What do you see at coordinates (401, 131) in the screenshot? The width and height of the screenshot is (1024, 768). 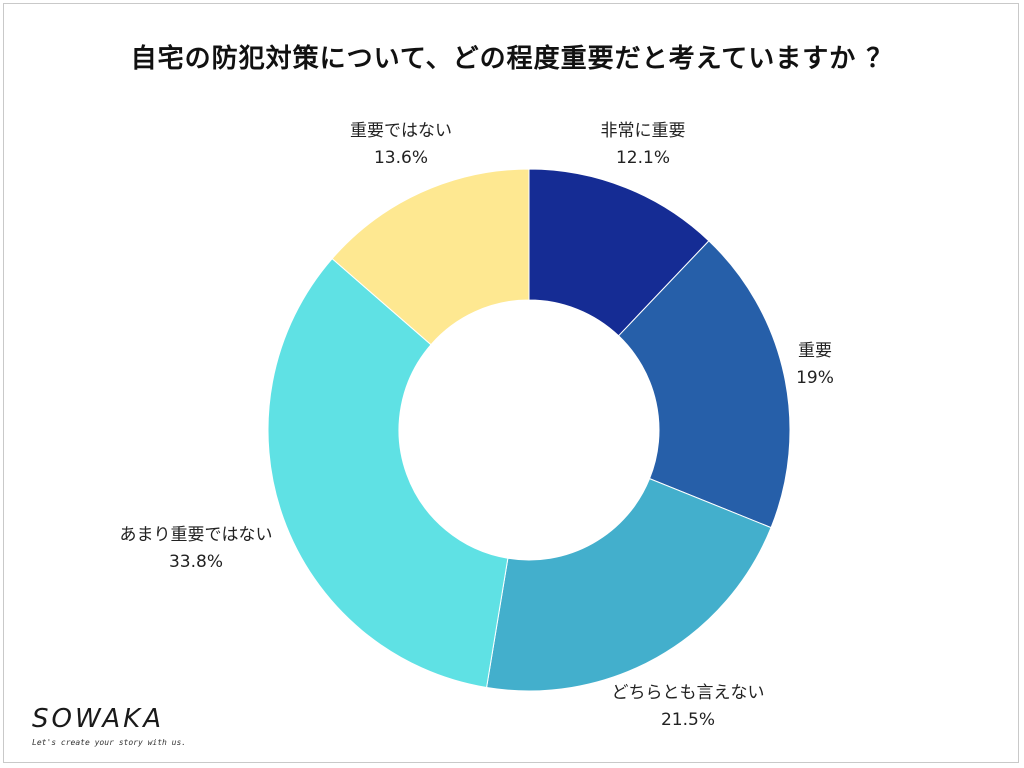 I see `slice-category-label: 重要ではない` at bounding box center [401, 131].